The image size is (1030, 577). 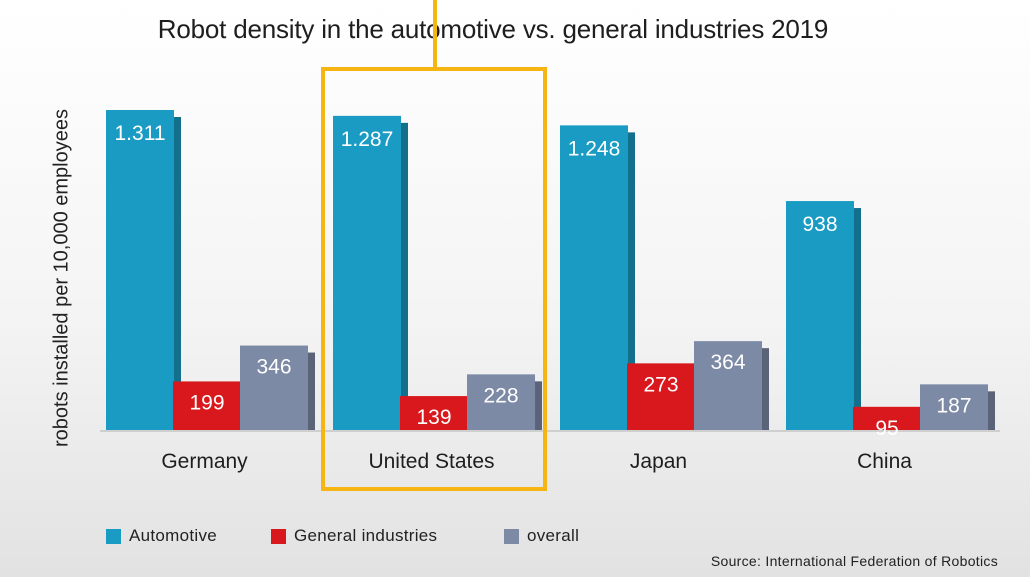 I want to click on bar-china-general-industries, so click(x=887, y=418).